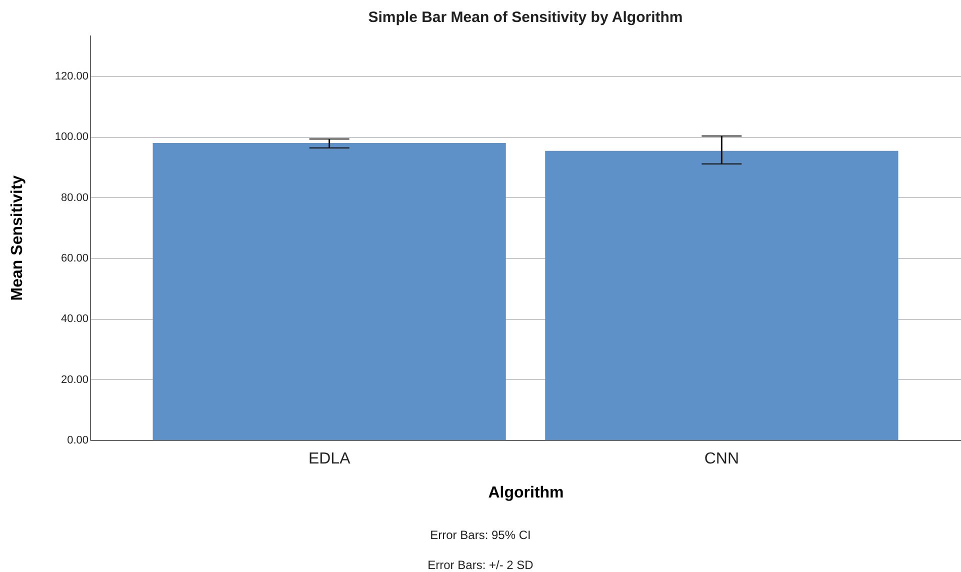  I want to click on y-tick-label: 100.00, so click(71, 137).